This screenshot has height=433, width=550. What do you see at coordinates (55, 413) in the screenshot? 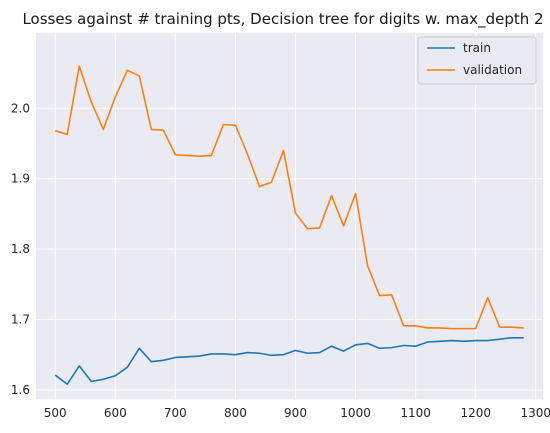
I see `x-tick-label: 500` at bounding box center [55, 413].